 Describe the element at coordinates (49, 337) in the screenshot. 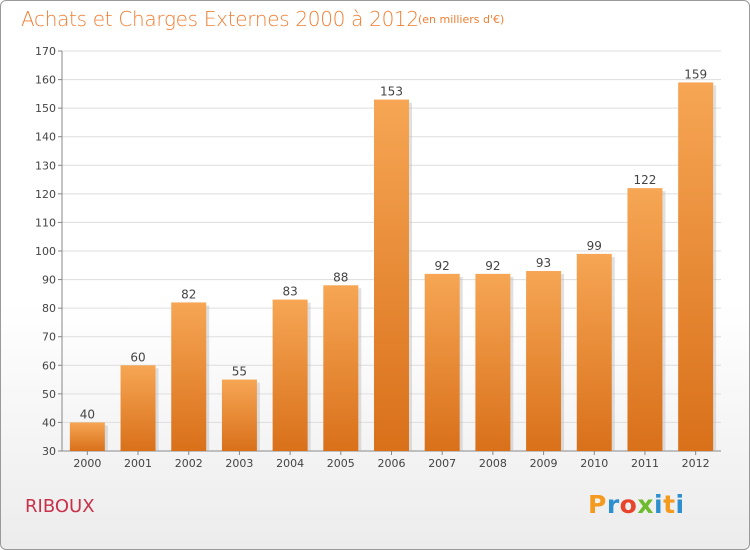

I see `y-tick-label: 70` at that location.